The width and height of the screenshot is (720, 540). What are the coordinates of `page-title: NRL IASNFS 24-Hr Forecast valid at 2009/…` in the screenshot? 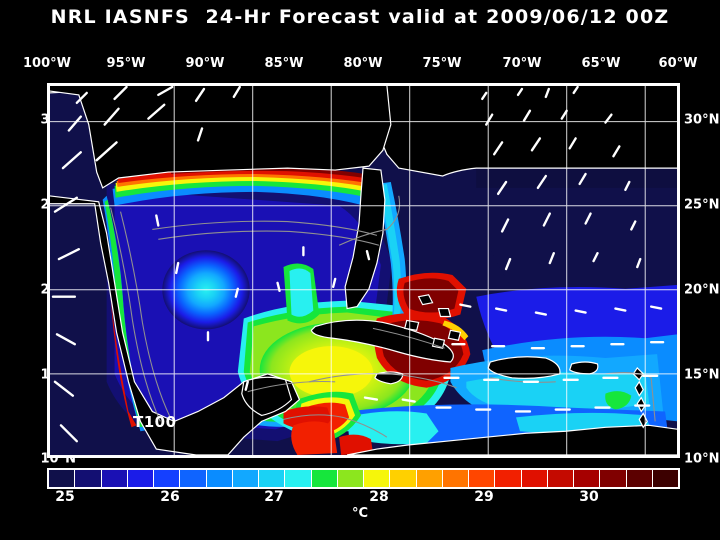 It's located at (360, 17).